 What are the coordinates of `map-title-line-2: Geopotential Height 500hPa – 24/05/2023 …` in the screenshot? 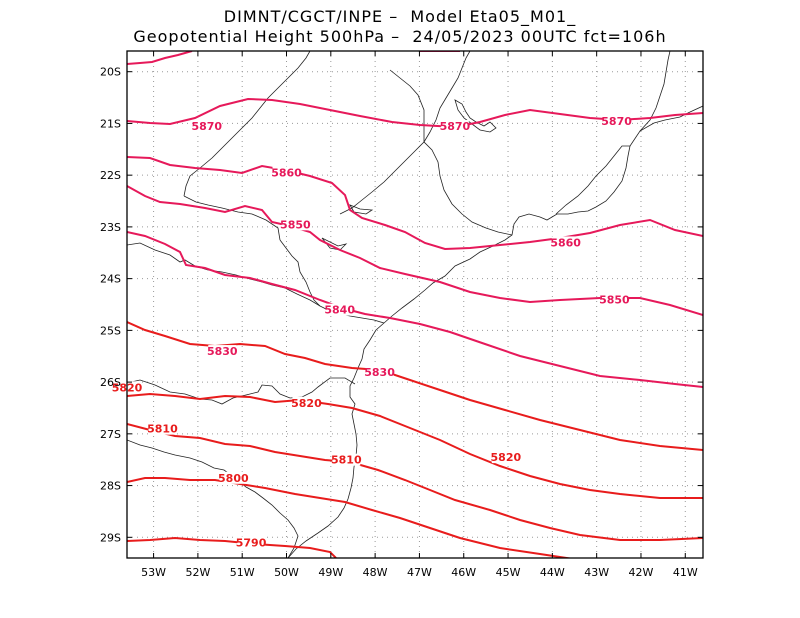 It's located at (400, 36).